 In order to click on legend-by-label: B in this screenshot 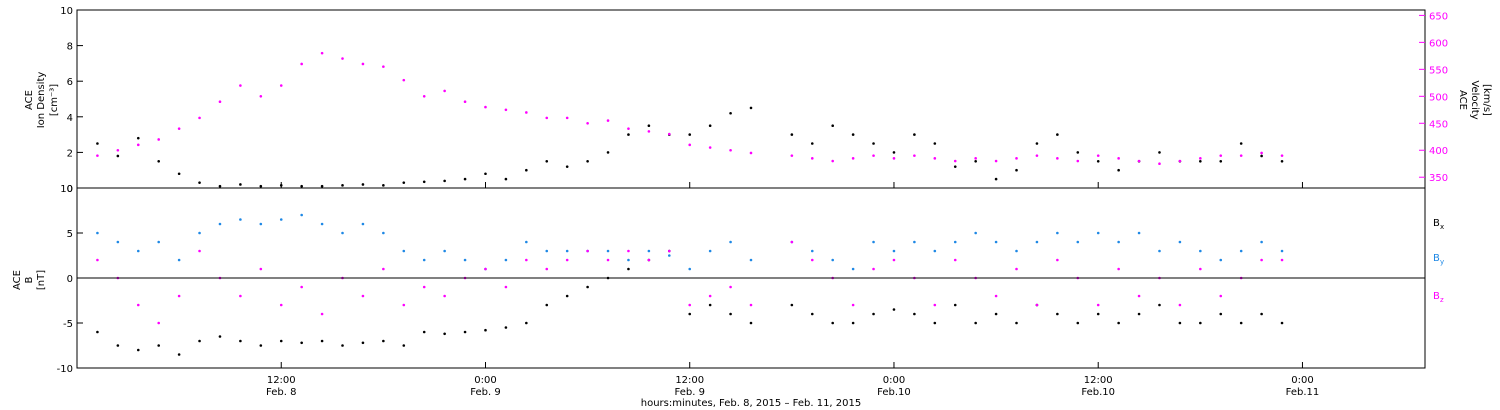, I will do `click(1436, 258)`.